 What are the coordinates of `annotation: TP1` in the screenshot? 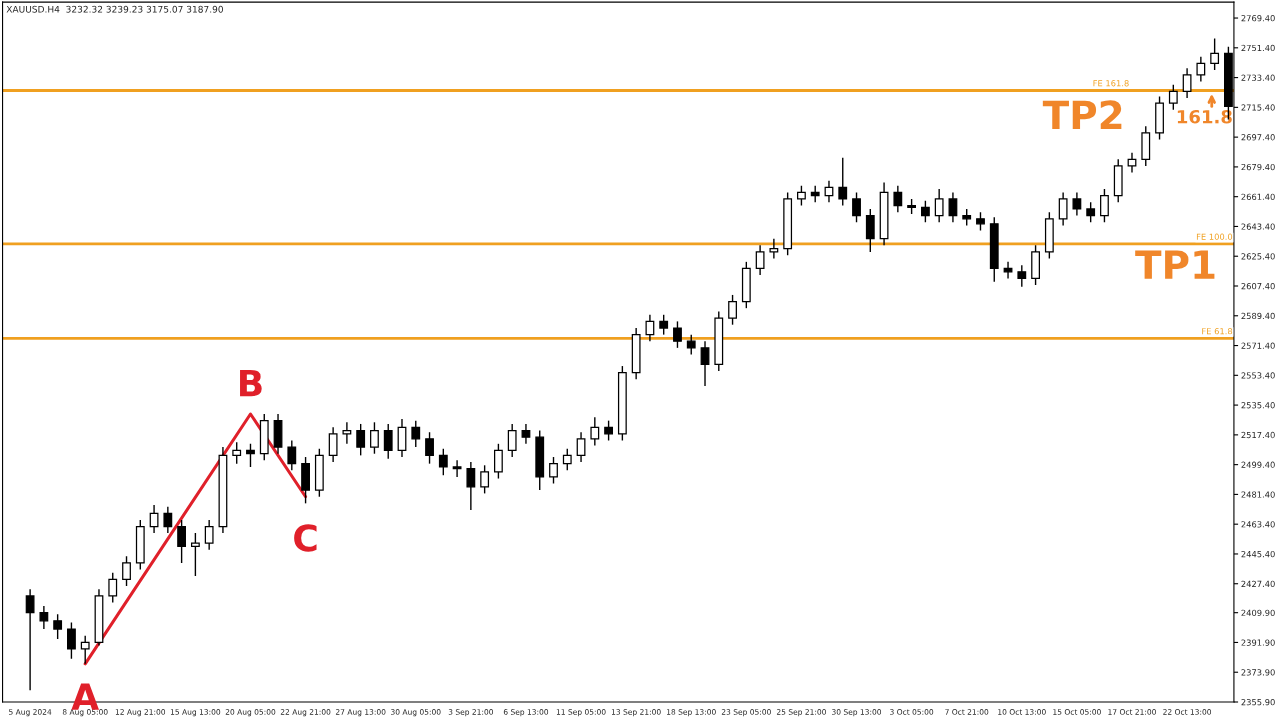 It's located at (1175, 264).